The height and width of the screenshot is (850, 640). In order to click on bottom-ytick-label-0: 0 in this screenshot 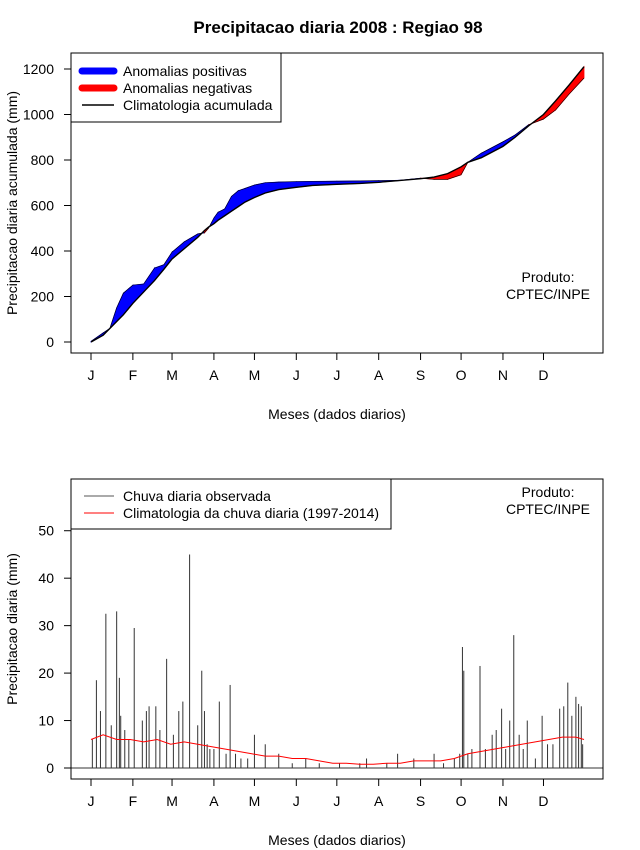, I will do `click(50, 768)`.